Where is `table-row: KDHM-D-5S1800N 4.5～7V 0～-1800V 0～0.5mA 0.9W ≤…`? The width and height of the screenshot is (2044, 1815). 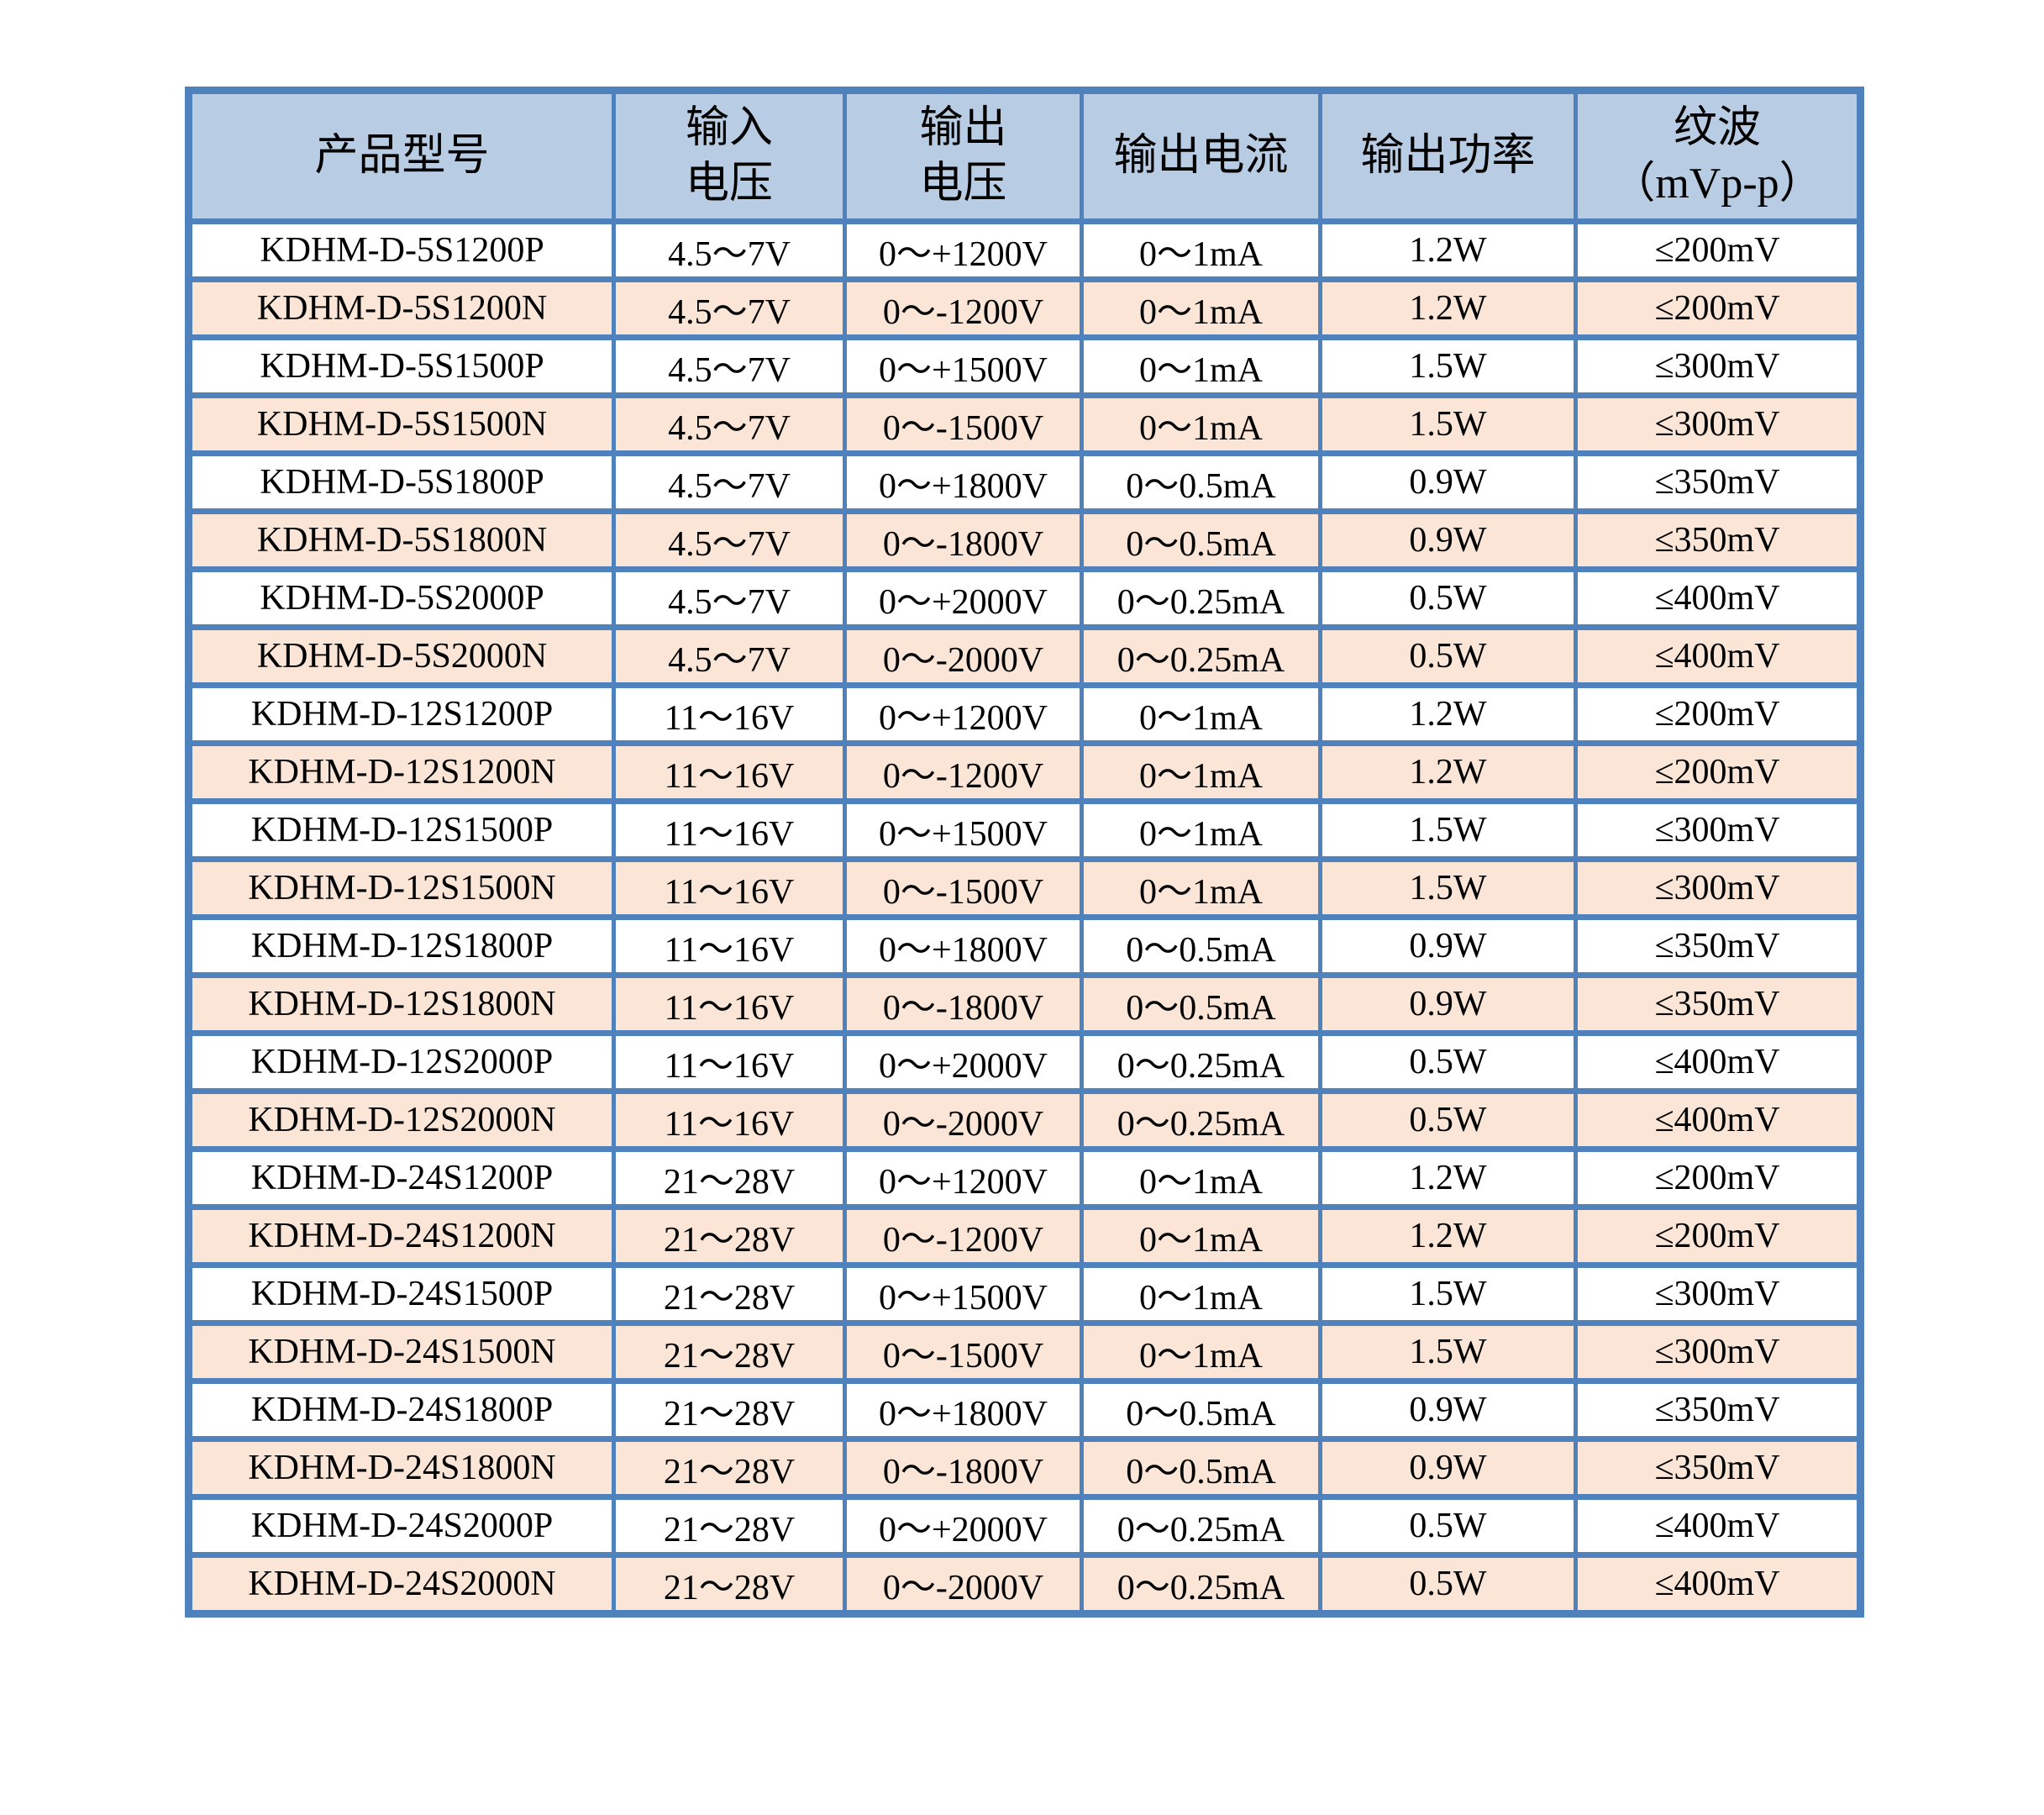 table-row: KDHM-D-5S1800N 4.5～7V 0～-1800V 0～0.5mA 0.9W ≤… is located at coordinates (1025, 540).